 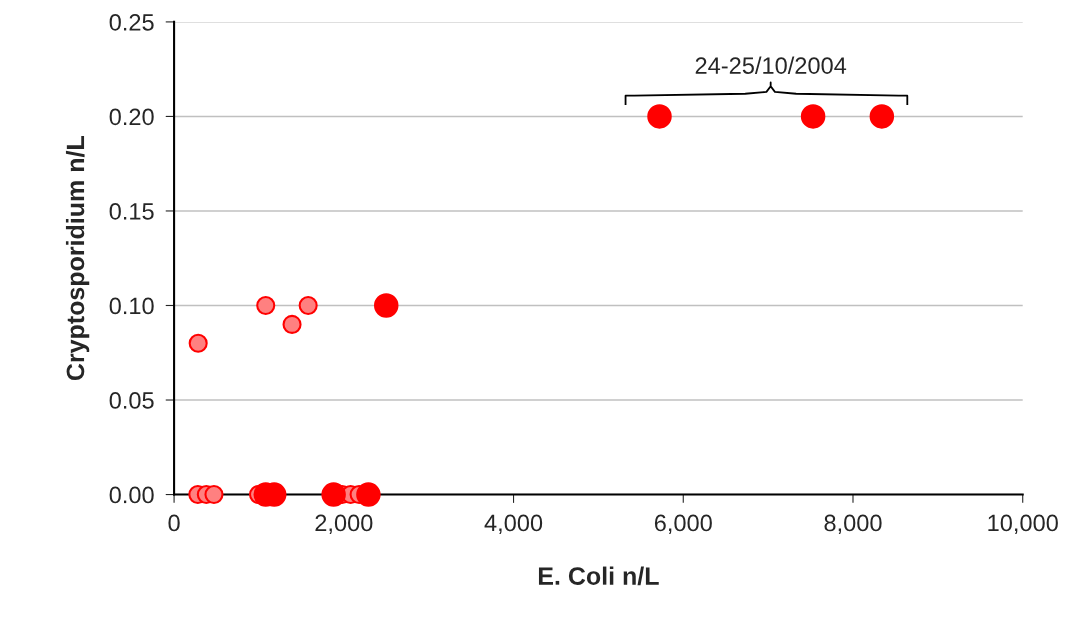 What do you see at coordinates (131, 211) in the screenshot?
I see `y-tick-label: 0.15` at bounding box center [131, 211].